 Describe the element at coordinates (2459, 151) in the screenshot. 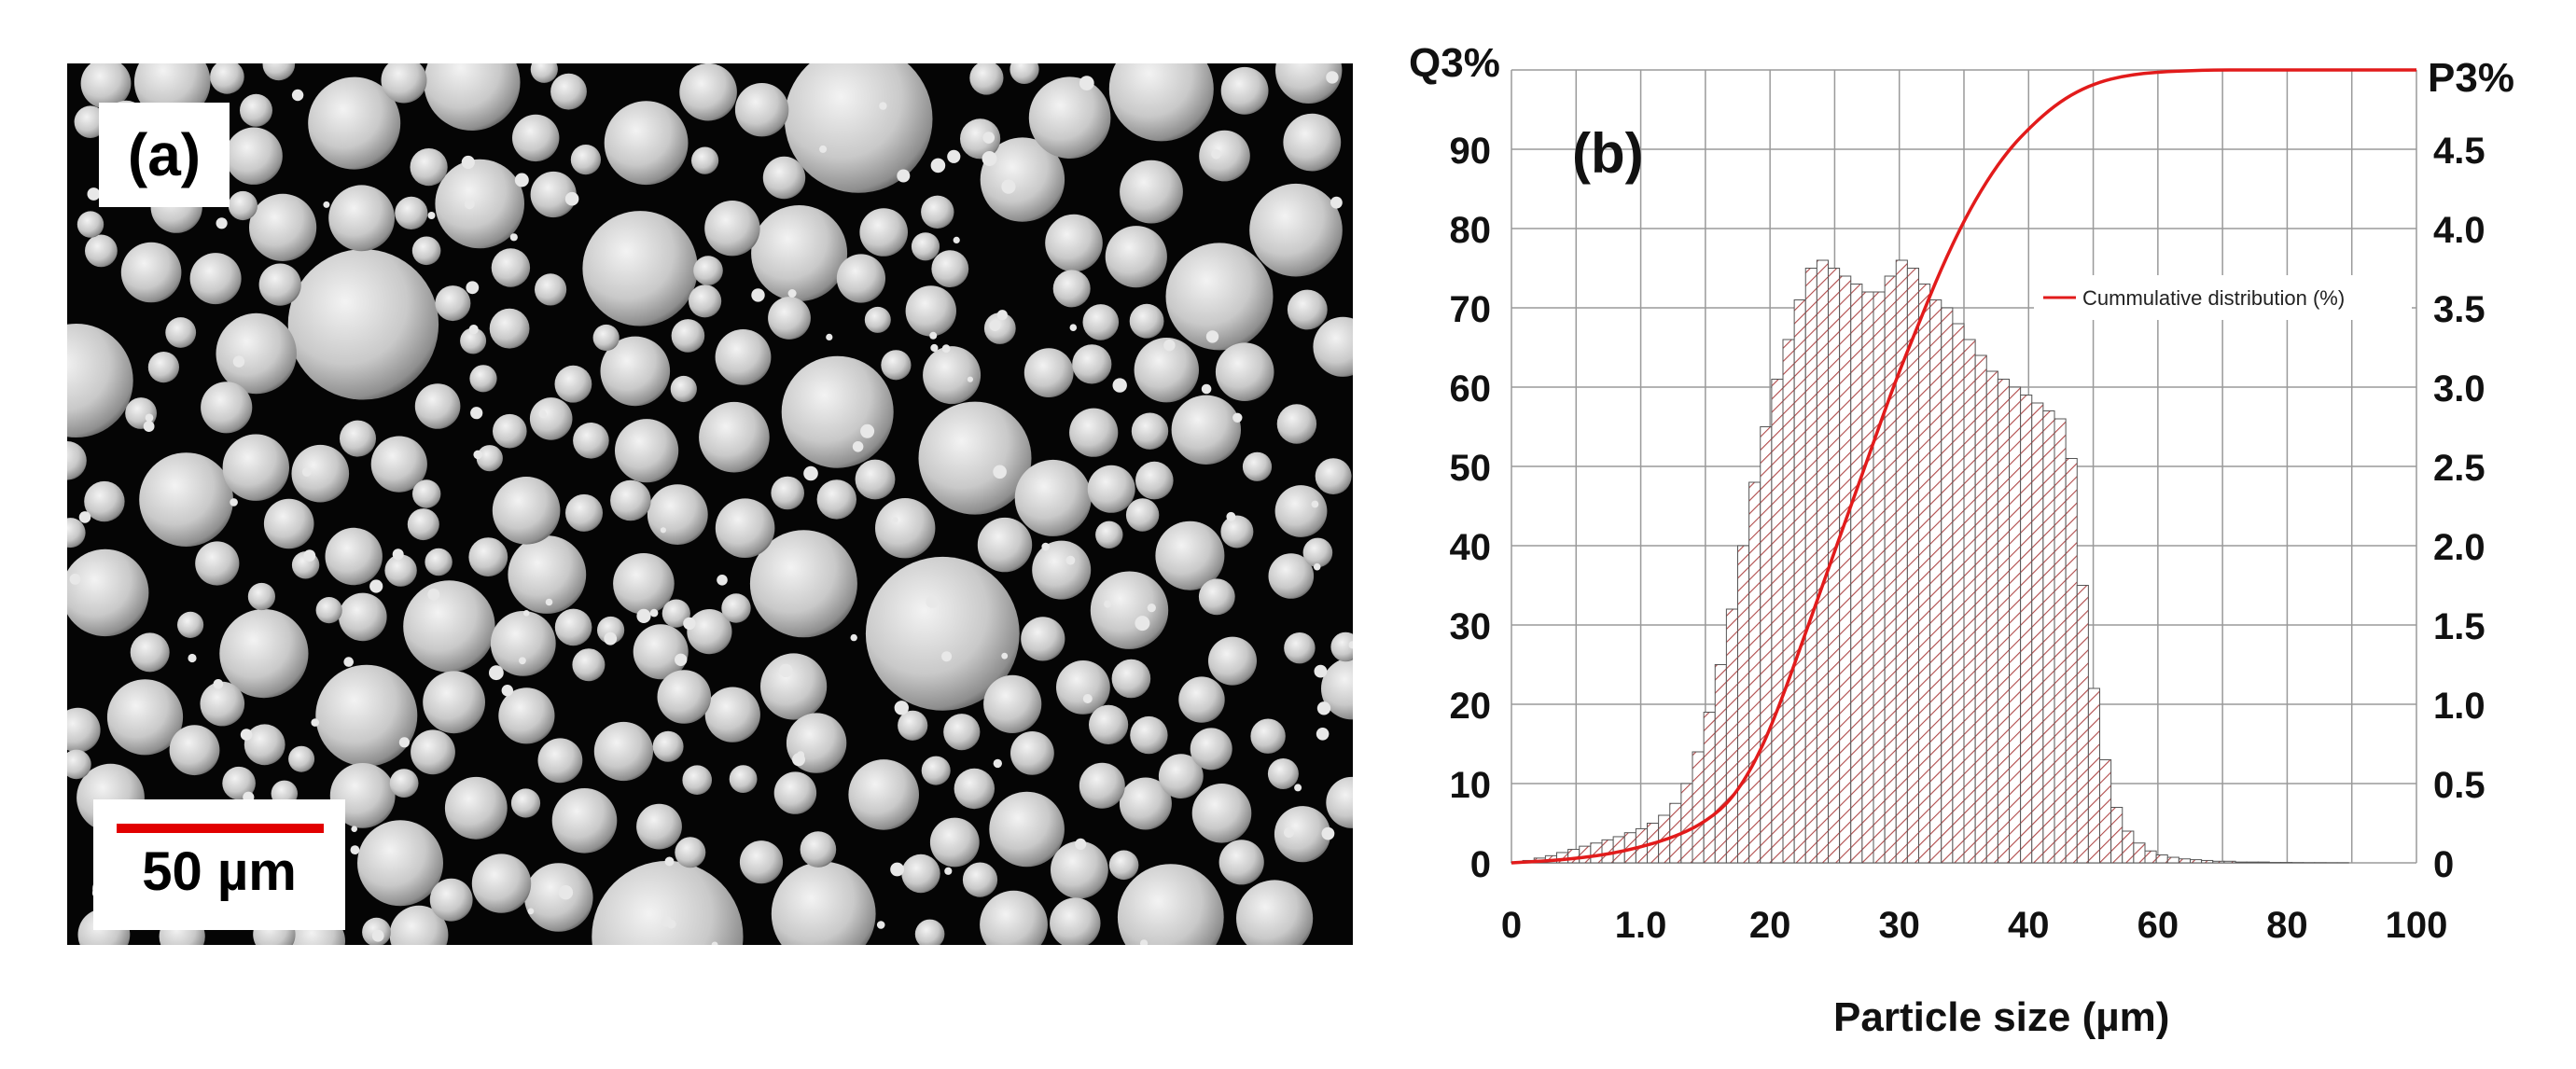

I see `y-right-tick-label: 4.5` at that location.